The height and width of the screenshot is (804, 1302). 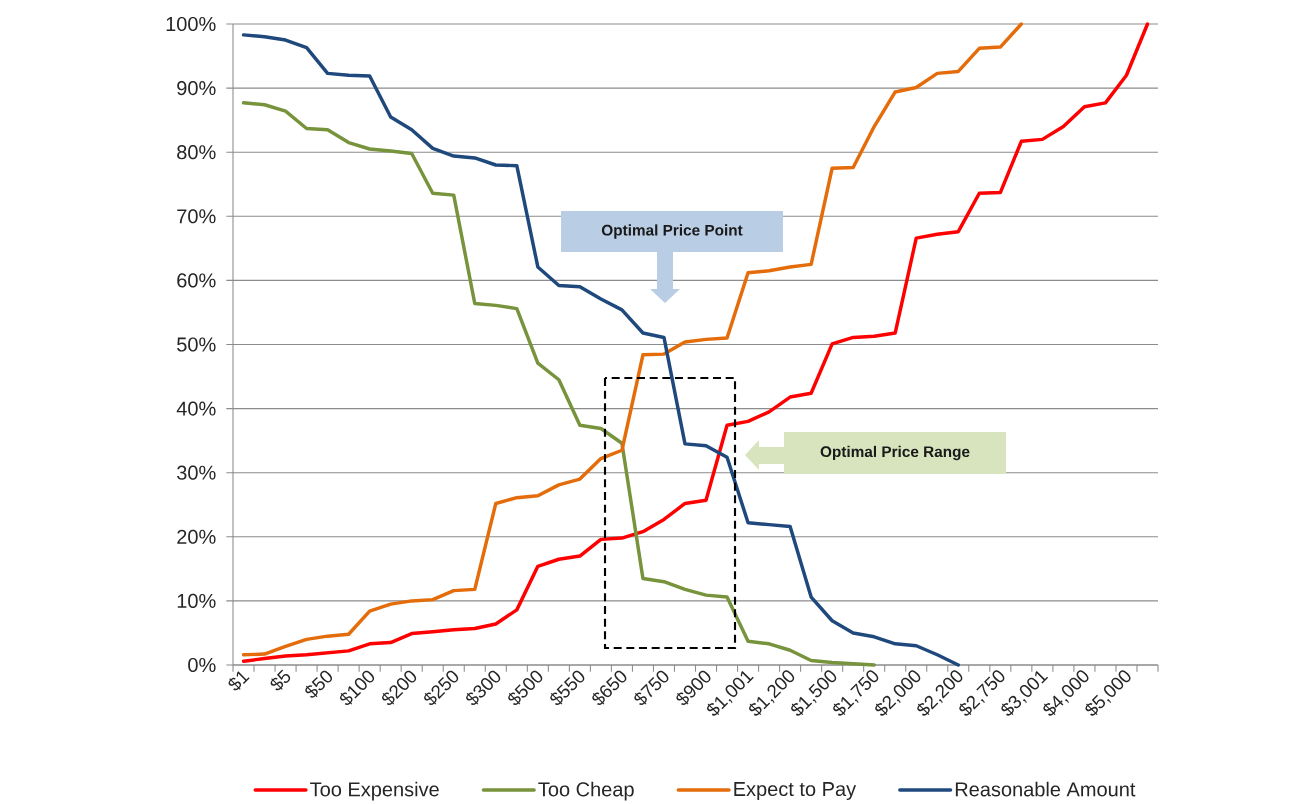 What do you see at coordinates (374, 791) in the screenshot?
I see `legend-label: Too Expensive` at bounding box center [374, 791].